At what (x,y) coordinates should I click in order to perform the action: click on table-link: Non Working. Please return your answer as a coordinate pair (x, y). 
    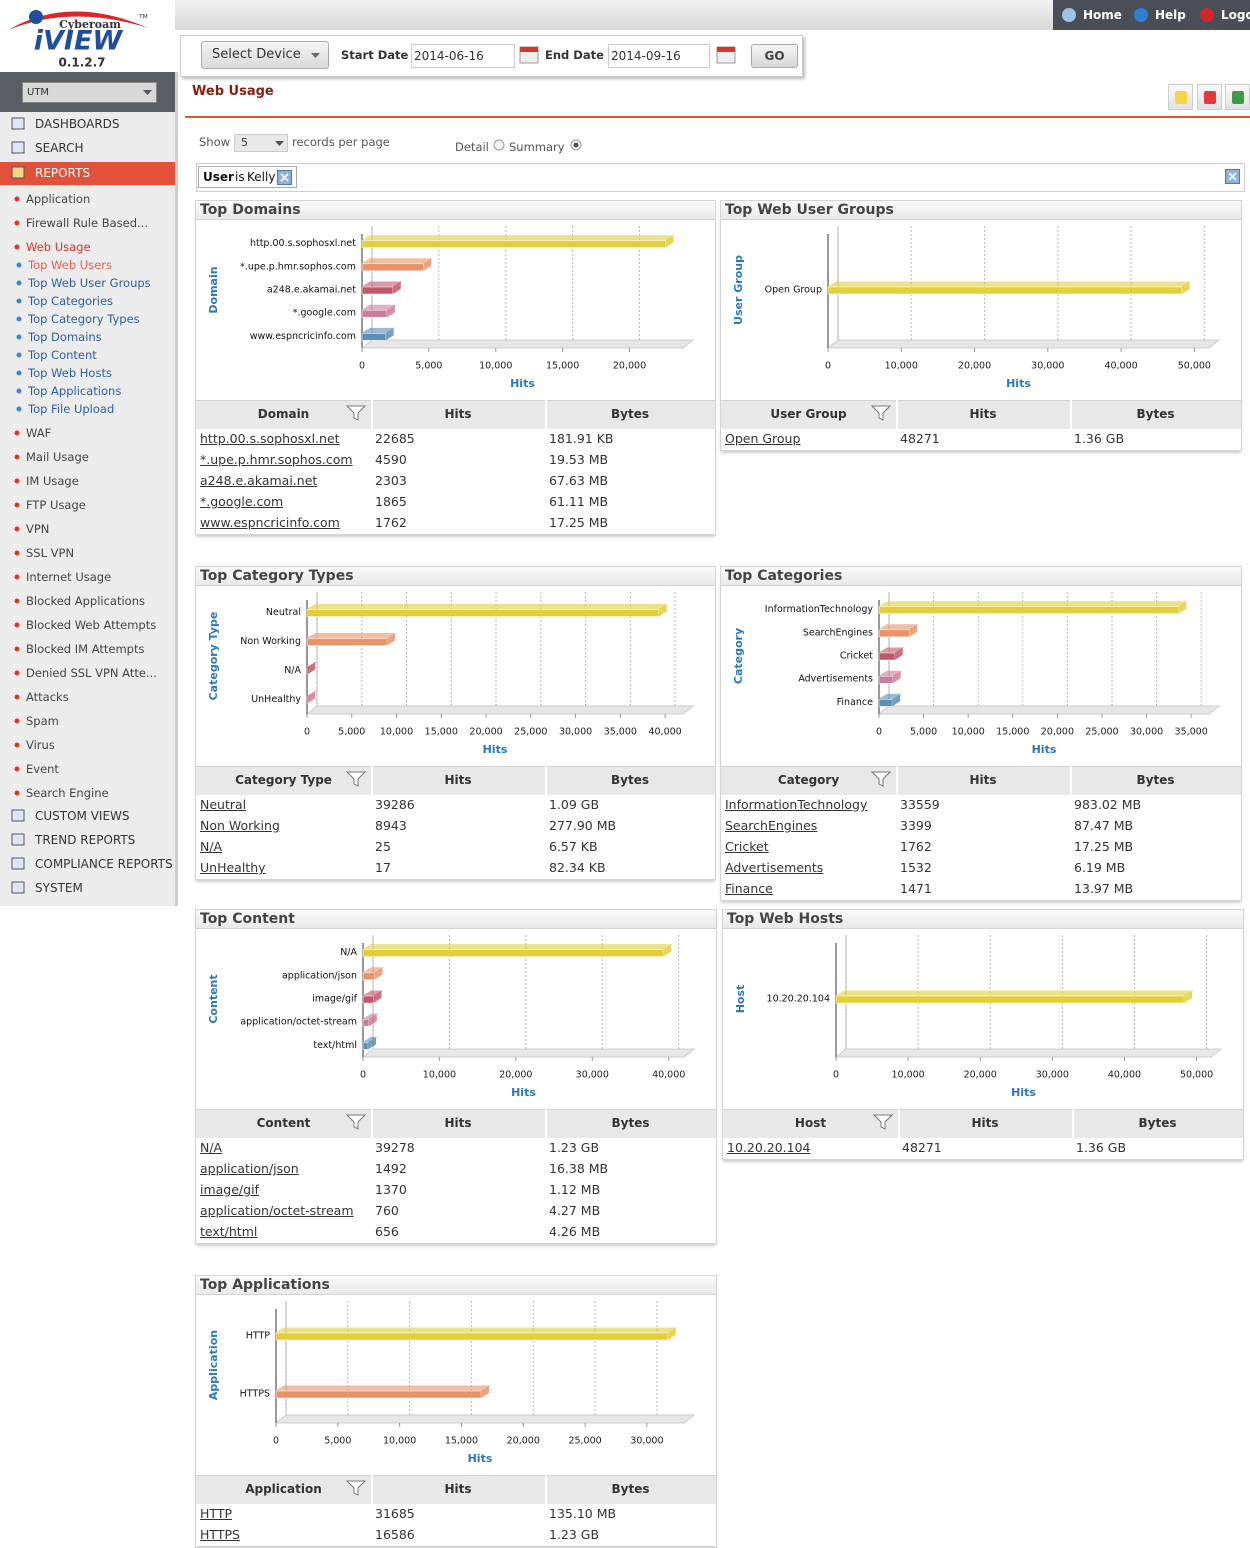
    Looking at the image, I should click on (240, 825).